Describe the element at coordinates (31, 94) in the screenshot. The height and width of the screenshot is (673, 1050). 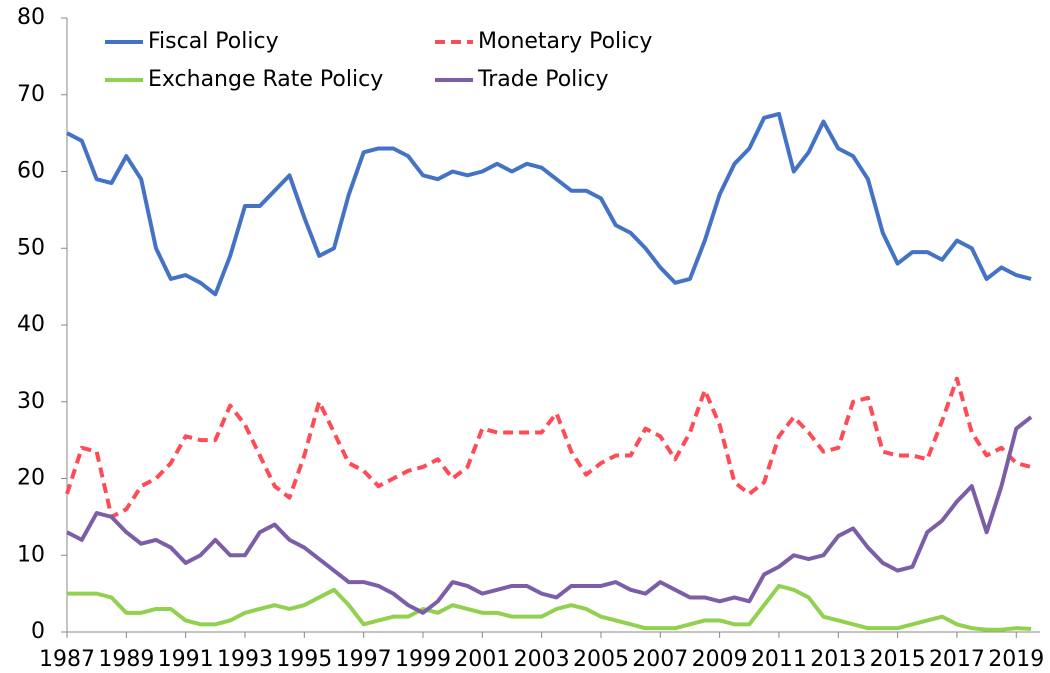
I see `y-tick-label: 70` at that location.